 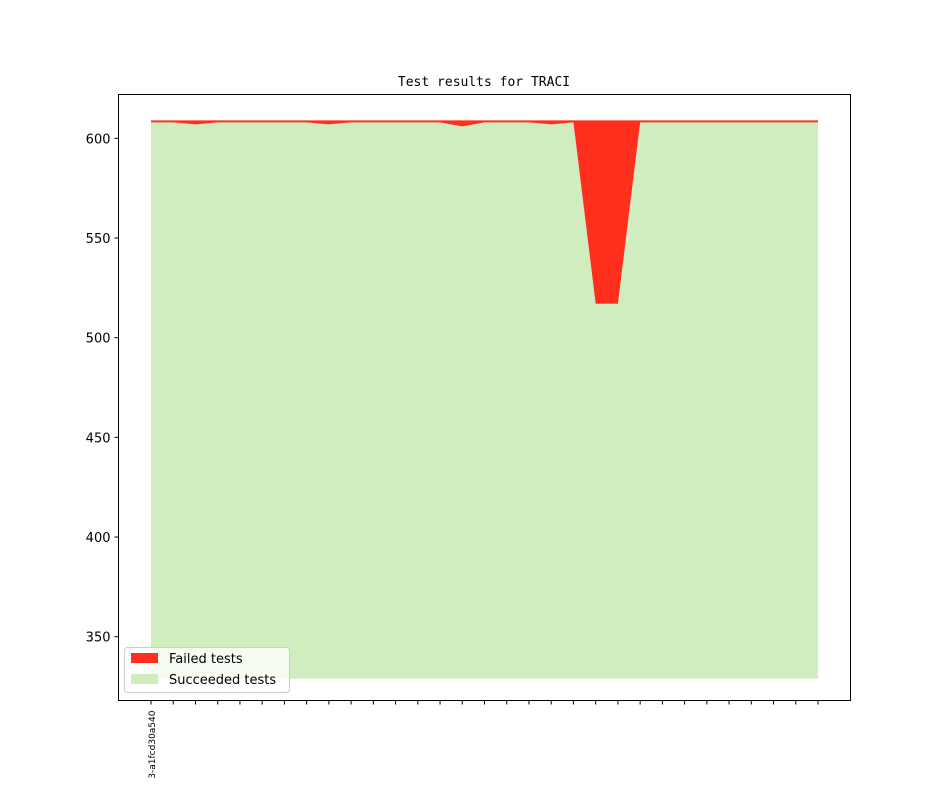 What do you see at coordinates (98, 538) in the screenshot?
I see `y-tick-label: 400` at bounding box center [98, 538].